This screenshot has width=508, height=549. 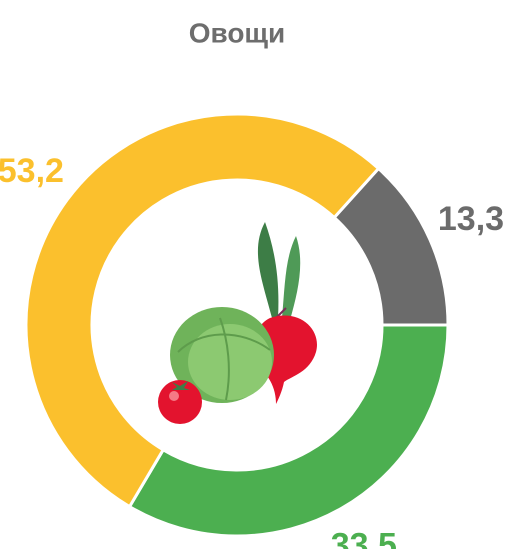 I want to click on value-label: 13,3, so click(x=471, y=219).